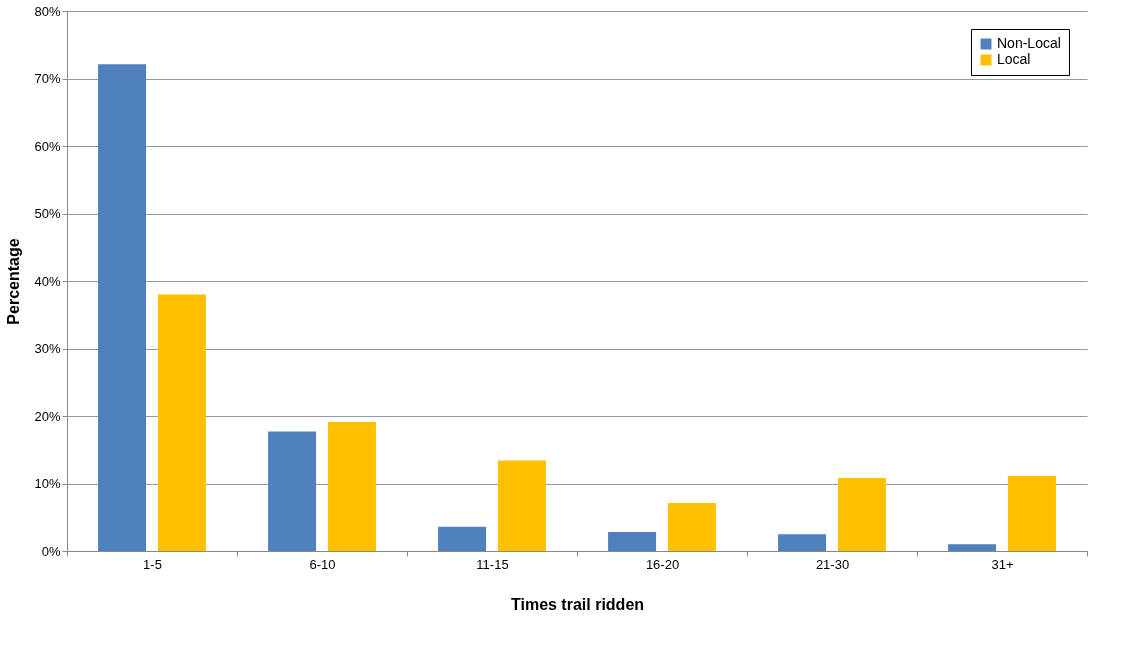 The image size is (1138, 652). Describe the element at coordinates (152, 564) in the screenshot. I see `x-tick-label: 1-5` at that location.